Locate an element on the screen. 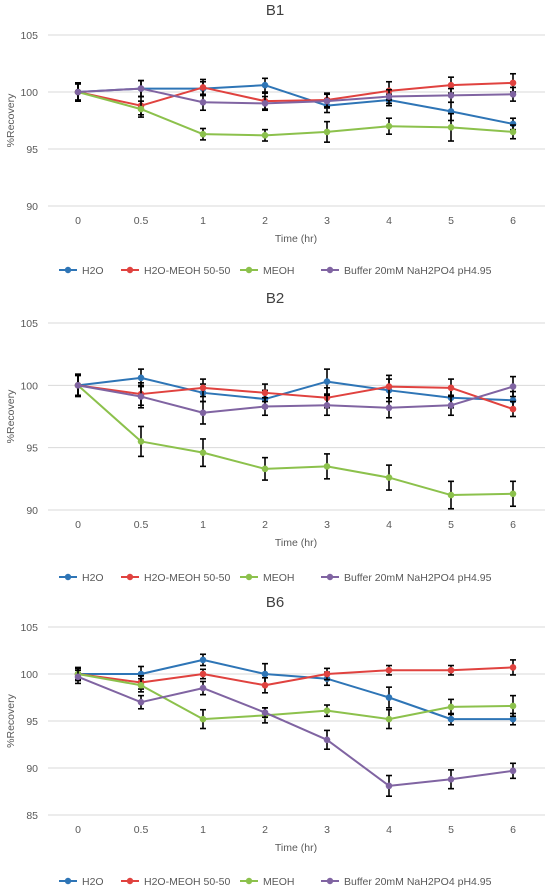 The image size is (550, 890). chart-title: B2 is located at coordinates (275, 298).